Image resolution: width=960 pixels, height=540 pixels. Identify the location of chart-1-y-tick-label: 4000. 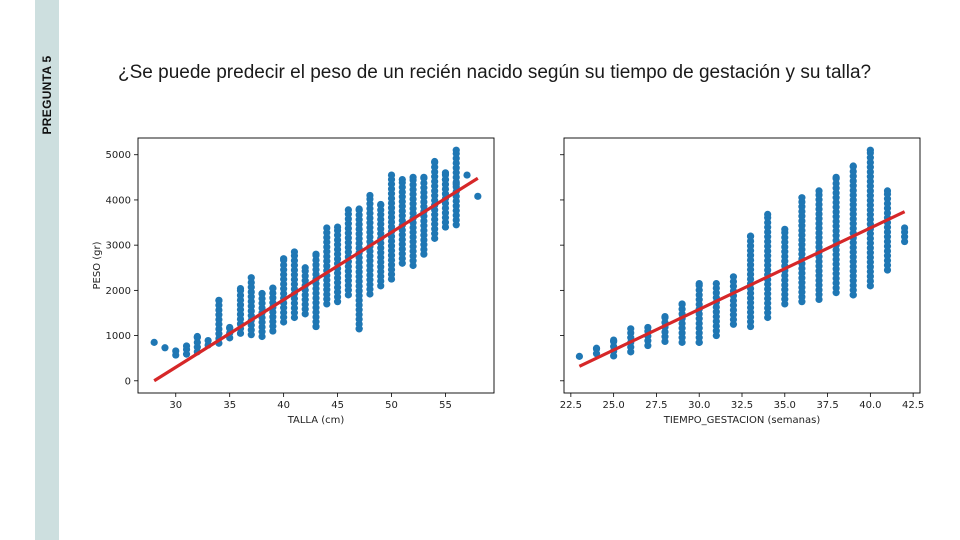
(118, 200).